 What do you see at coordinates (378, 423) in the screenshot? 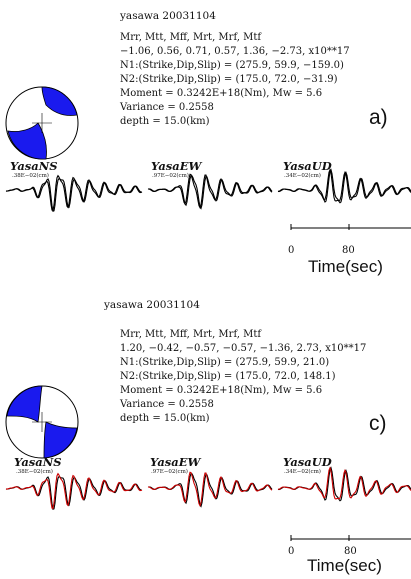
I see `panel-label: c)` at bounding box center [378, 423].